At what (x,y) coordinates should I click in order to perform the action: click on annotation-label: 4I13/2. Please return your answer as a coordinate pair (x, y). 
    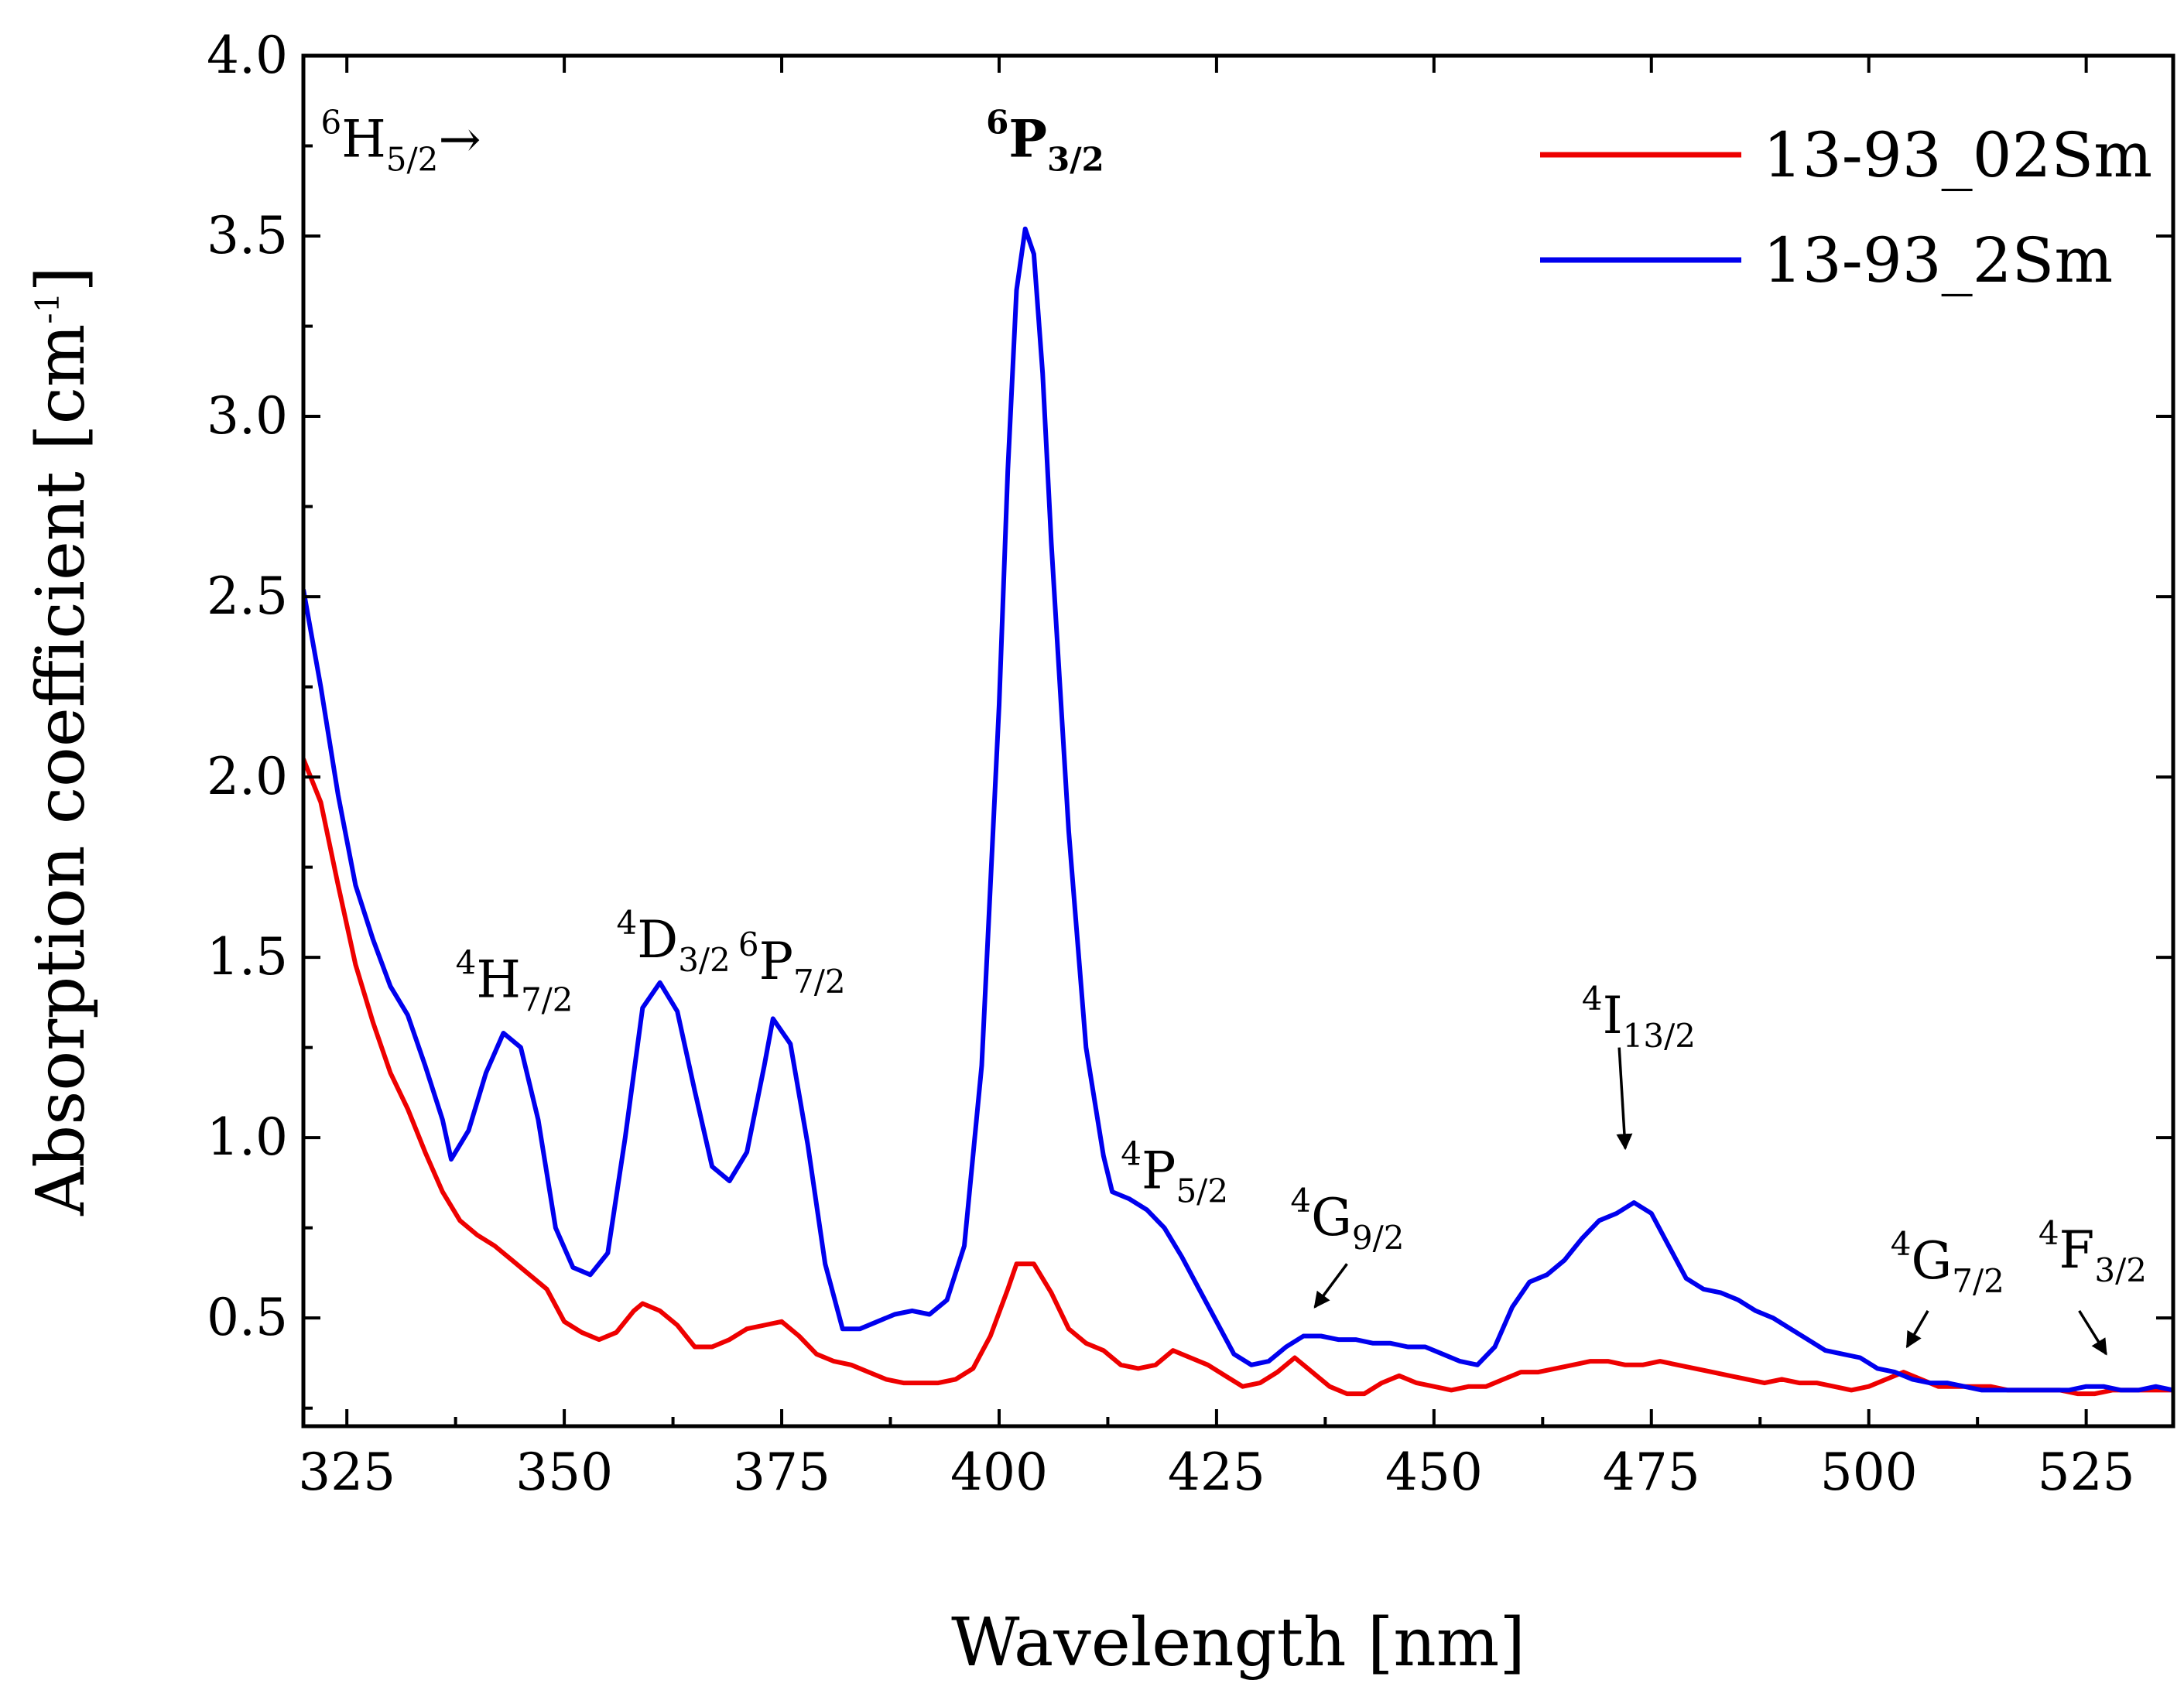
    Looking at the image, I should click on (1639, 1017).